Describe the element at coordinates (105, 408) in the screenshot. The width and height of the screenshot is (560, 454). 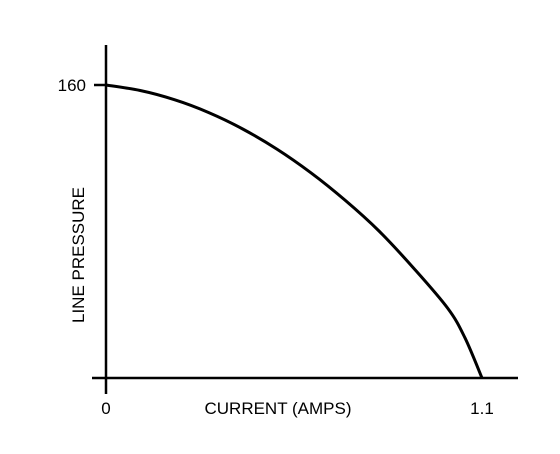
I see `x-tick-label-0: 0` at that location.